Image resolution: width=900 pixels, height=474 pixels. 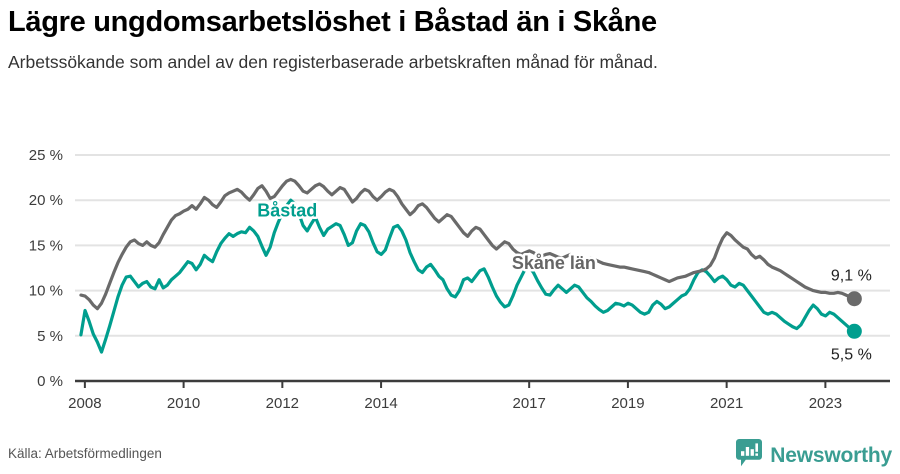 I want to click on end-value-label-båstad: 5,5 %, so click(x=851, y=354).